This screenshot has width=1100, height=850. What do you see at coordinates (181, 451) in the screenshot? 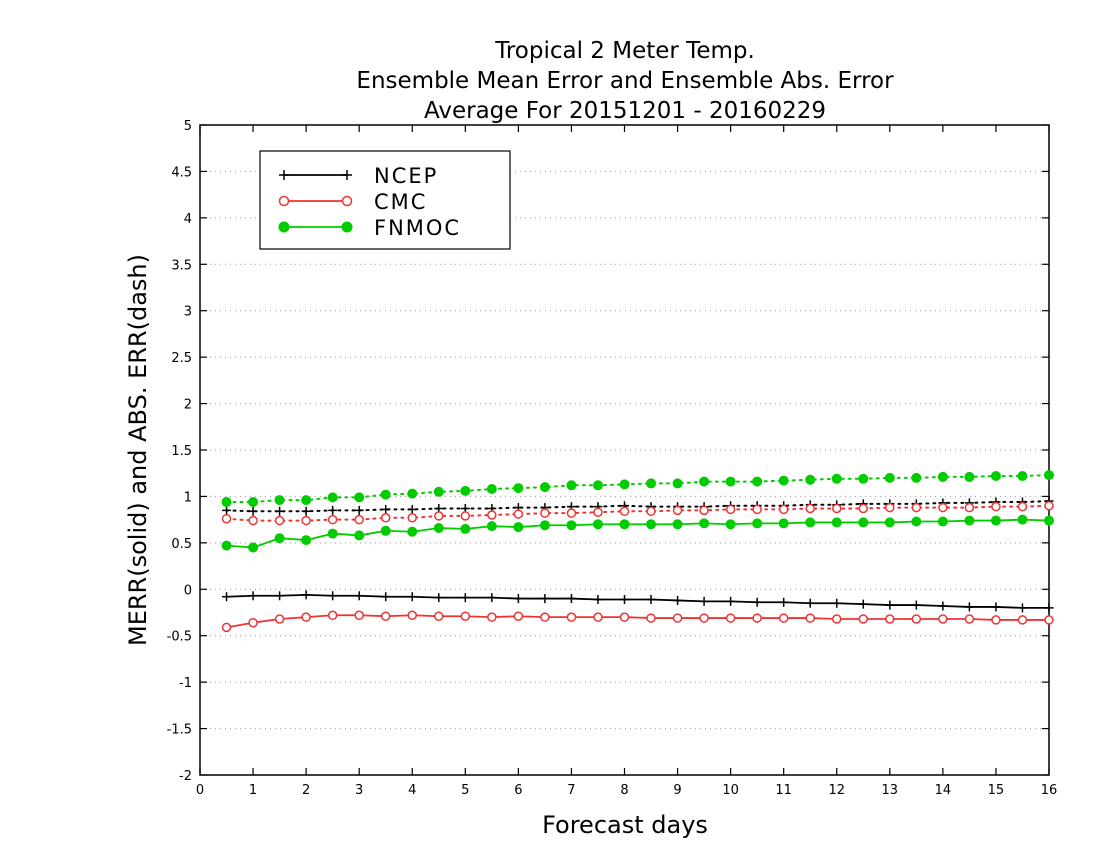
I see `y-tick-label: 1.5` at bounding box center [181, 451].